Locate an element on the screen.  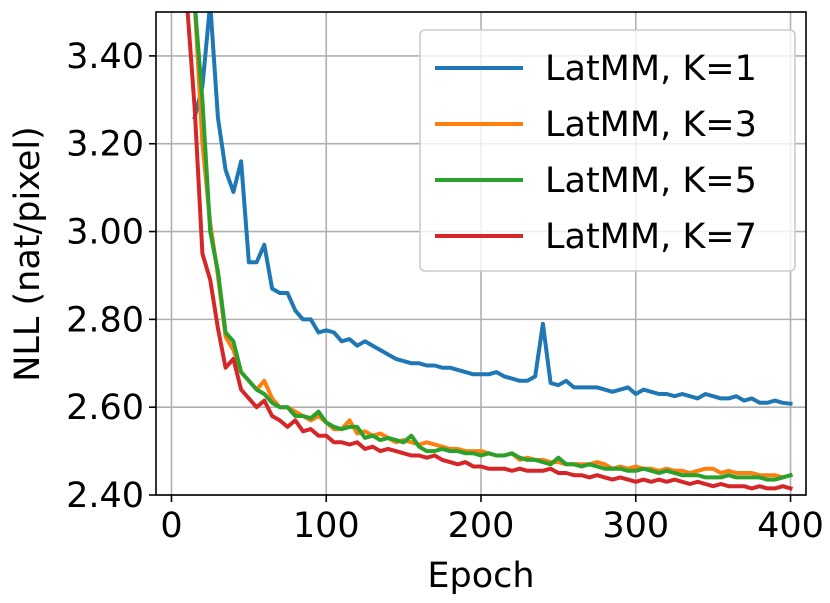
legend-label: LatMM, K=5 is located at coordinates (651, 181).